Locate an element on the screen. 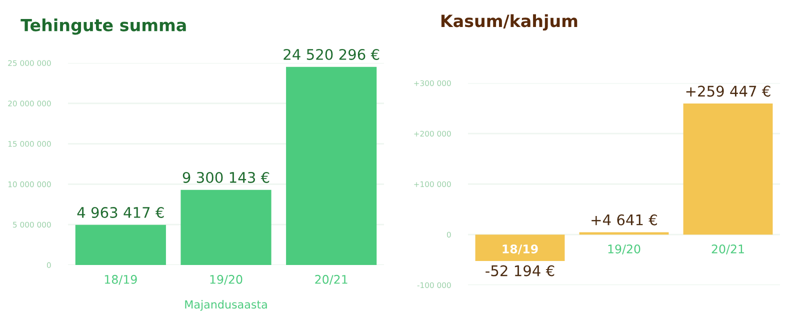  data-label: 9 300 143 € is located at coordinates (226, 177).